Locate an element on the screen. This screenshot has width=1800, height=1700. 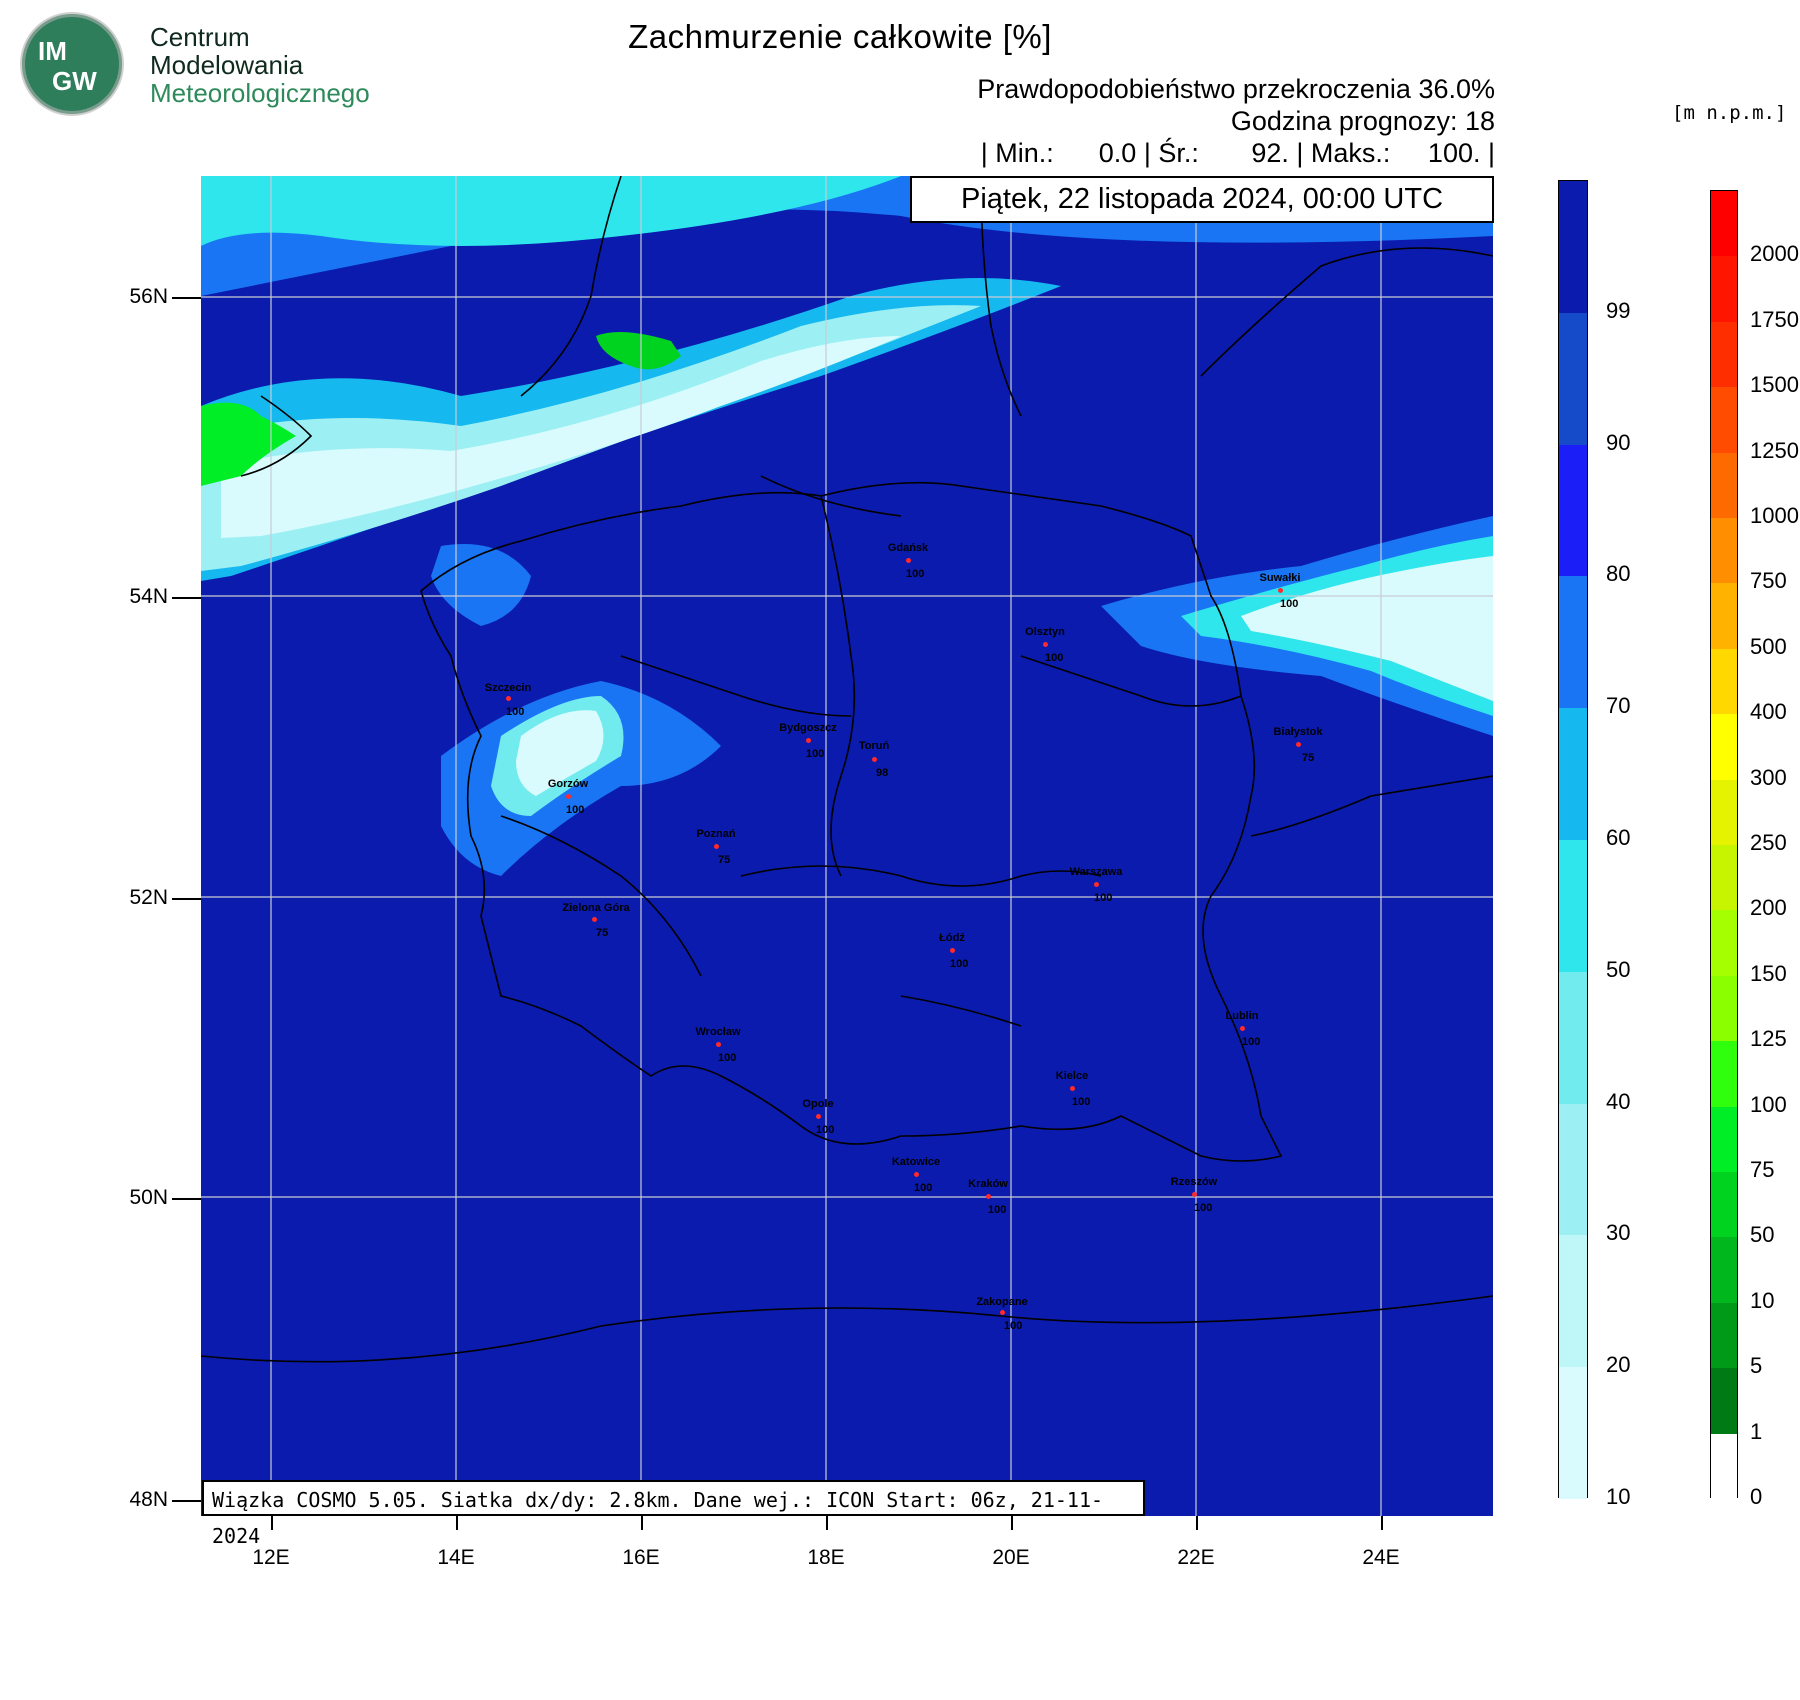
colorbar-label: 80 is located at coordinates (1618, 574).